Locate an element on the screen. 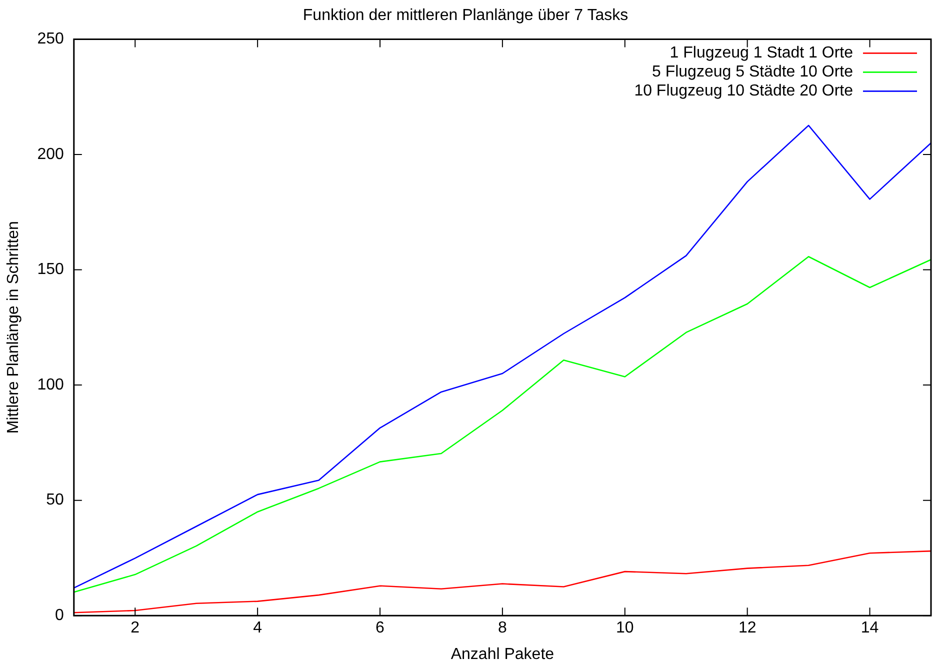  x-tick-label: 4 is located at coordinates (257, 628).